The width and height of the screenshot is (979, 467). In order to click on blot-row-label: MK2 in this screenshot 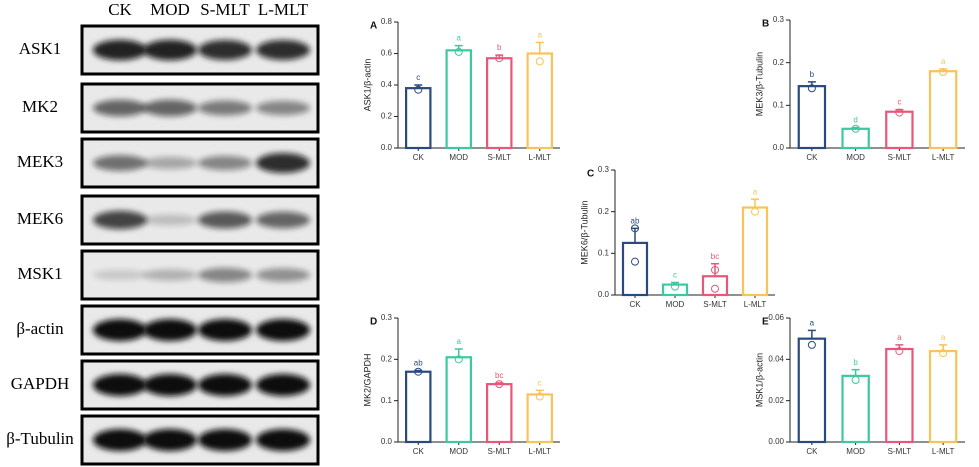, I will do `click(40, 106)`.